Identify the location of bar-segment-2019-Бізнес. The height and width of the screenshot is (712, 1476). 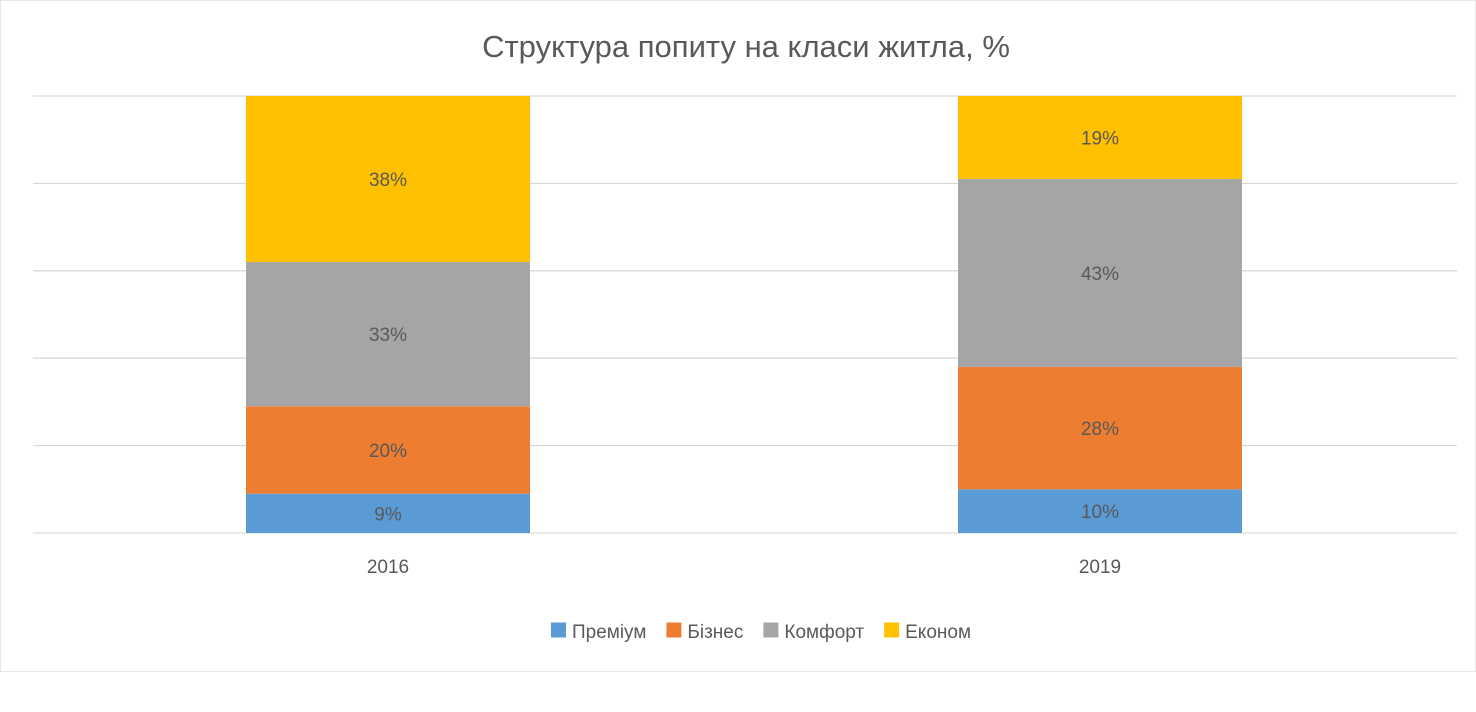
(1100, 428).